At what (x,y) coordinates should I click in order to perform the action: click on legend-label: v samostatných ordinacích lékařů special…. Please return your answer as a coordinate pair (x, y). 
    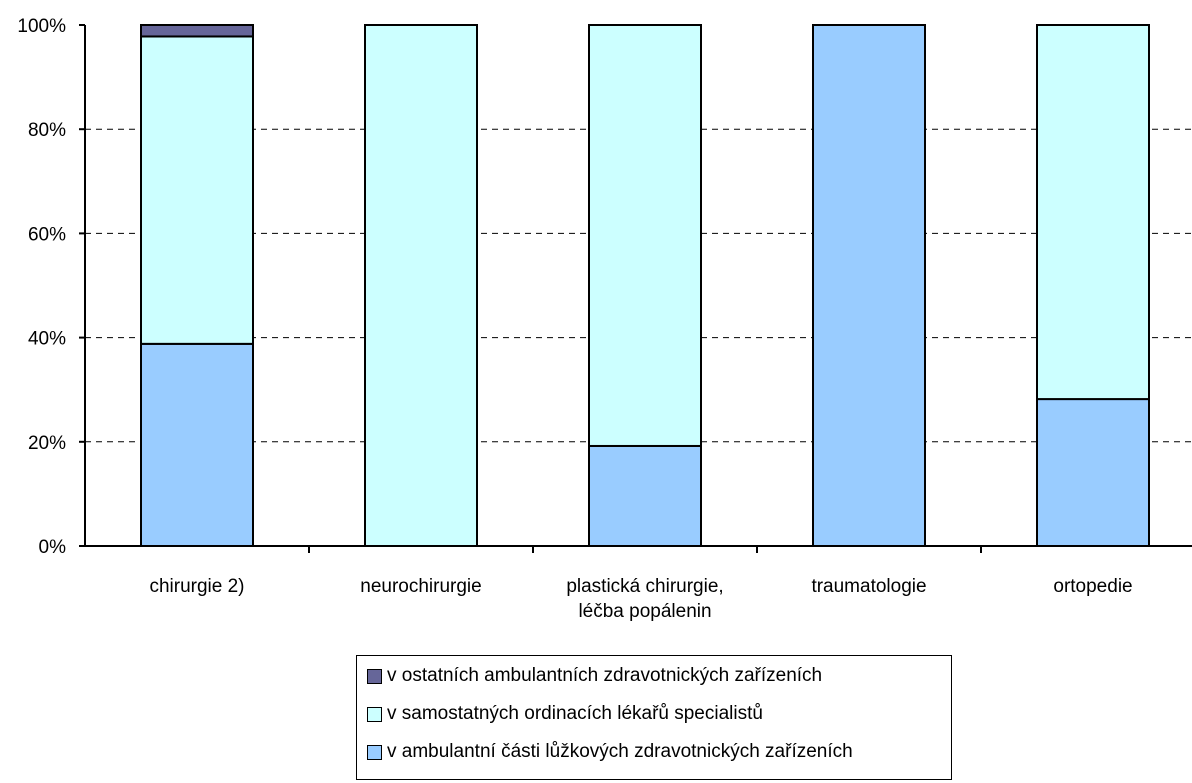
    Looking at the image, I should click on (575, 713).